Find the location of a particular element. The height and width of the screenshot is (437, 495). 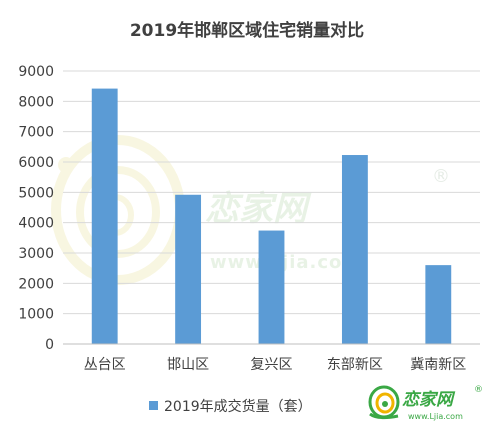

y-tick-label: 0 is located at coordinates (49, 345).